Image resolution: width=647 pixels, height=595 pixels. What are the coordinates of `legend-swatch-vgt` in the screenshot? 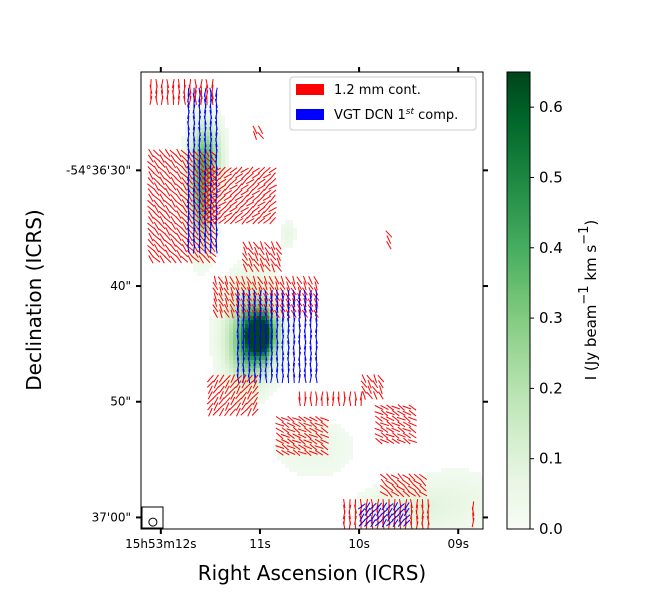 It's located at (310, 114).